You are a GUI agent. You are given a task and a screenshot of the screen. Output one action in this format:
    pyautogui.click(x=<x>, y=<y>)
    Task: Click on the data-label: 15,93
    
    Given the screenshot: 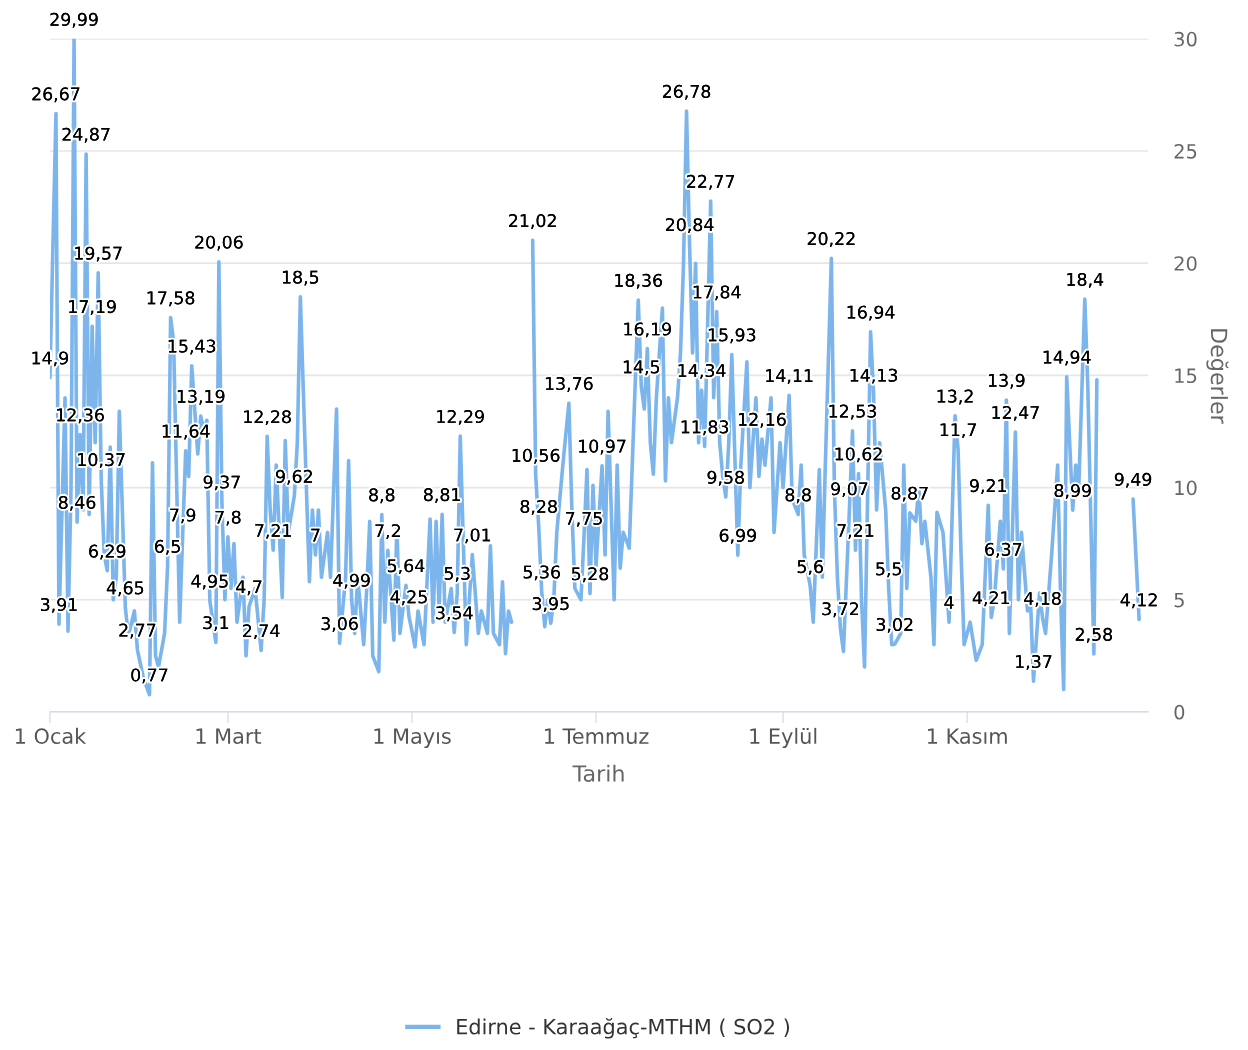 What is the action you would take?
    pyautogui.click(x=732, y=336)
    